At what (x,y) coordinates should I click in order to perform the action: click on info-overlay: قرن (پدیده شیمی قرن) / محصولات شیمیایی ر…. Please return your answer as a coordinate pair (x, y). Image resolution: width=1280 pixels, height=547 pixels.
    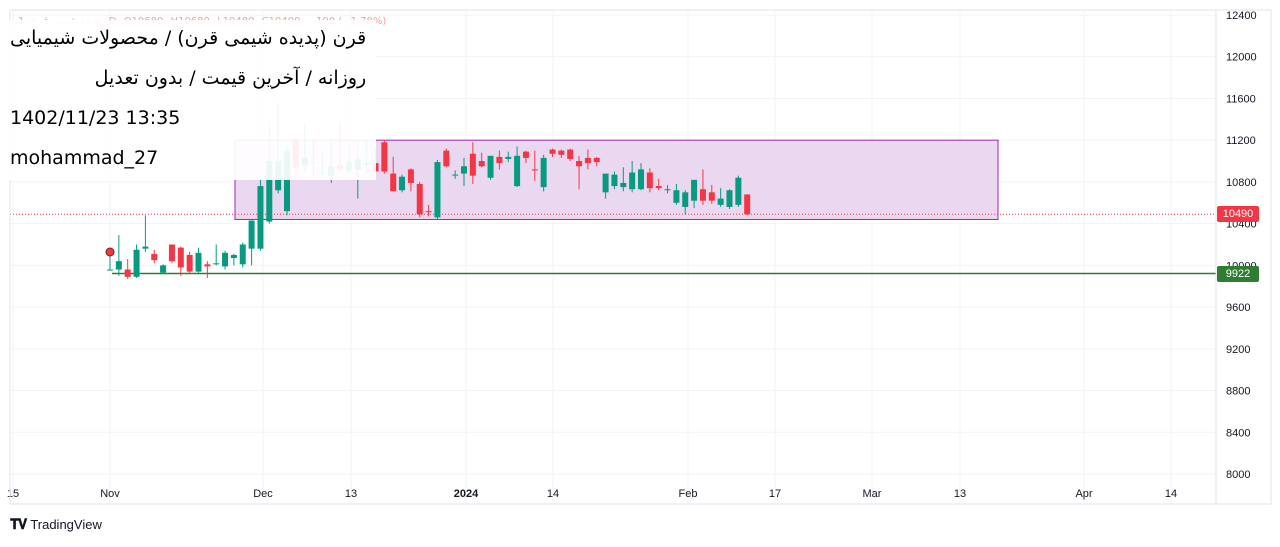
    Looking at the image, I should click on (188, 100).